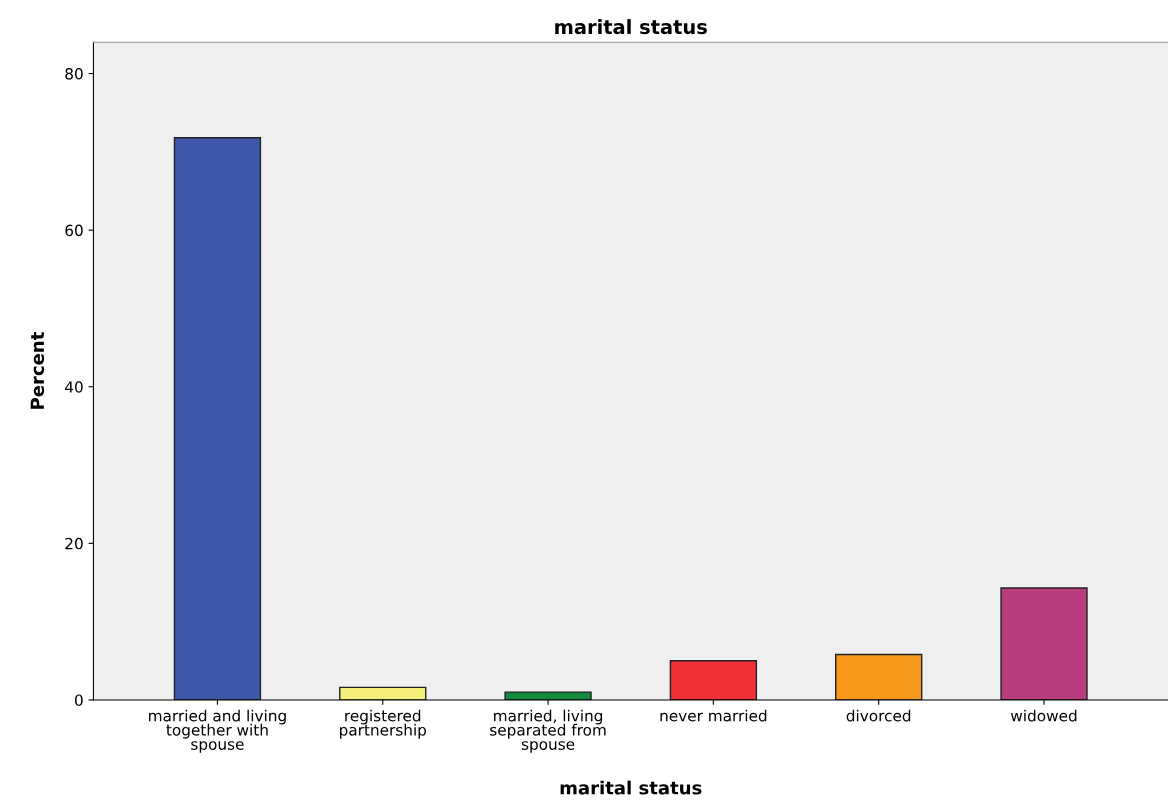 The image size is (1168, 812). I want to click on x-tick-label: never married, so click(713, 715).